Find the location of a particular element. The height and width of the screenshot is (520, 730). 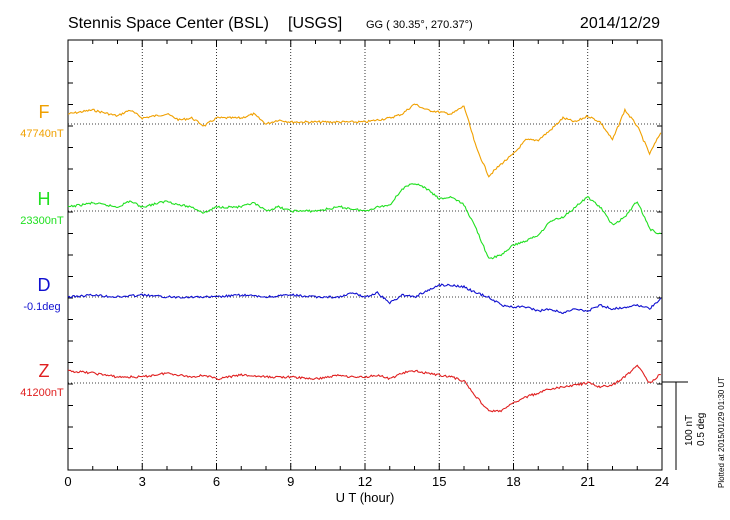

station-coords: GG ( 30.35°, 270.37°) is located at coordinates (419, 25).